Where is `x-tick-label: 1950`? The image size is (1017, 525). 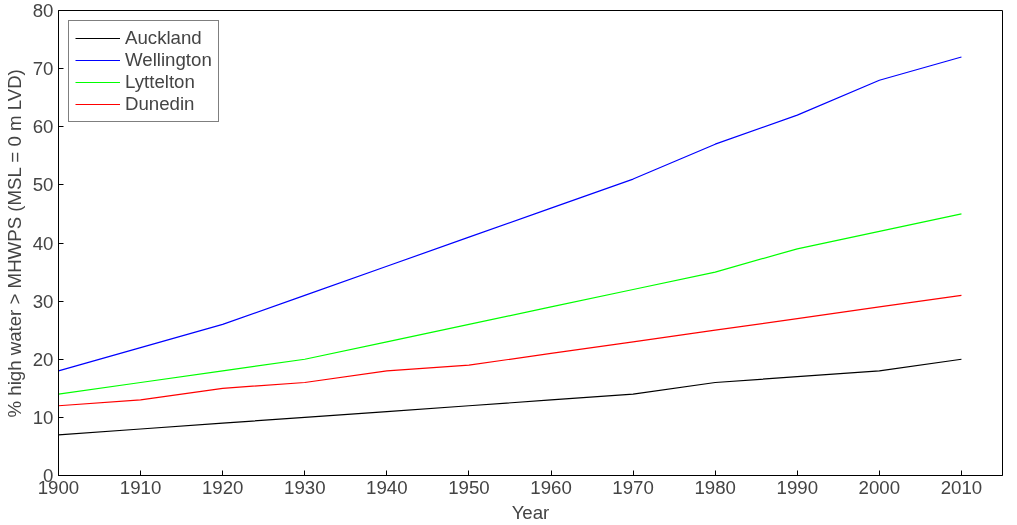
x-tick-label: 1950 is located at coordinates (469, 487).